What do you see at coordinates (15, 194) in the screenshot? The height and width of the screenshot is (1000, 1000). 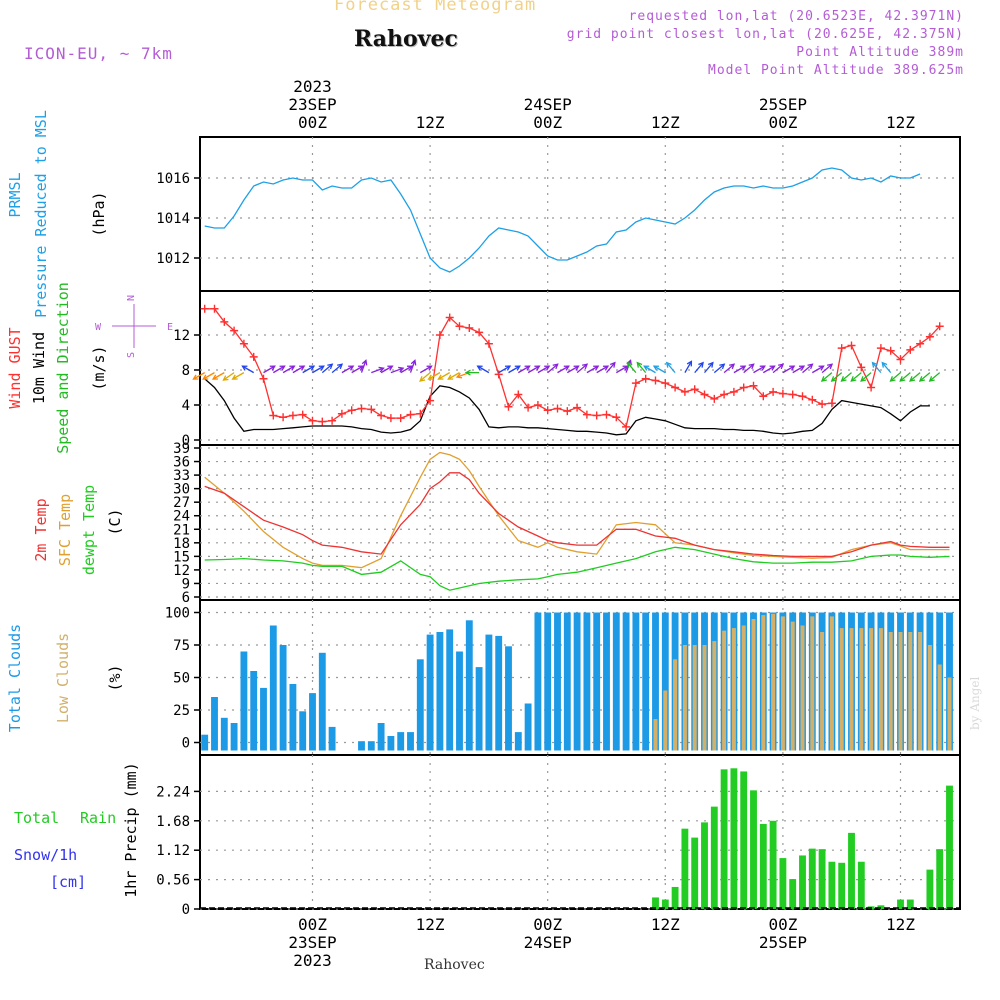 I see `pressure-label: PRMSL` at bounding box center [15, 194].